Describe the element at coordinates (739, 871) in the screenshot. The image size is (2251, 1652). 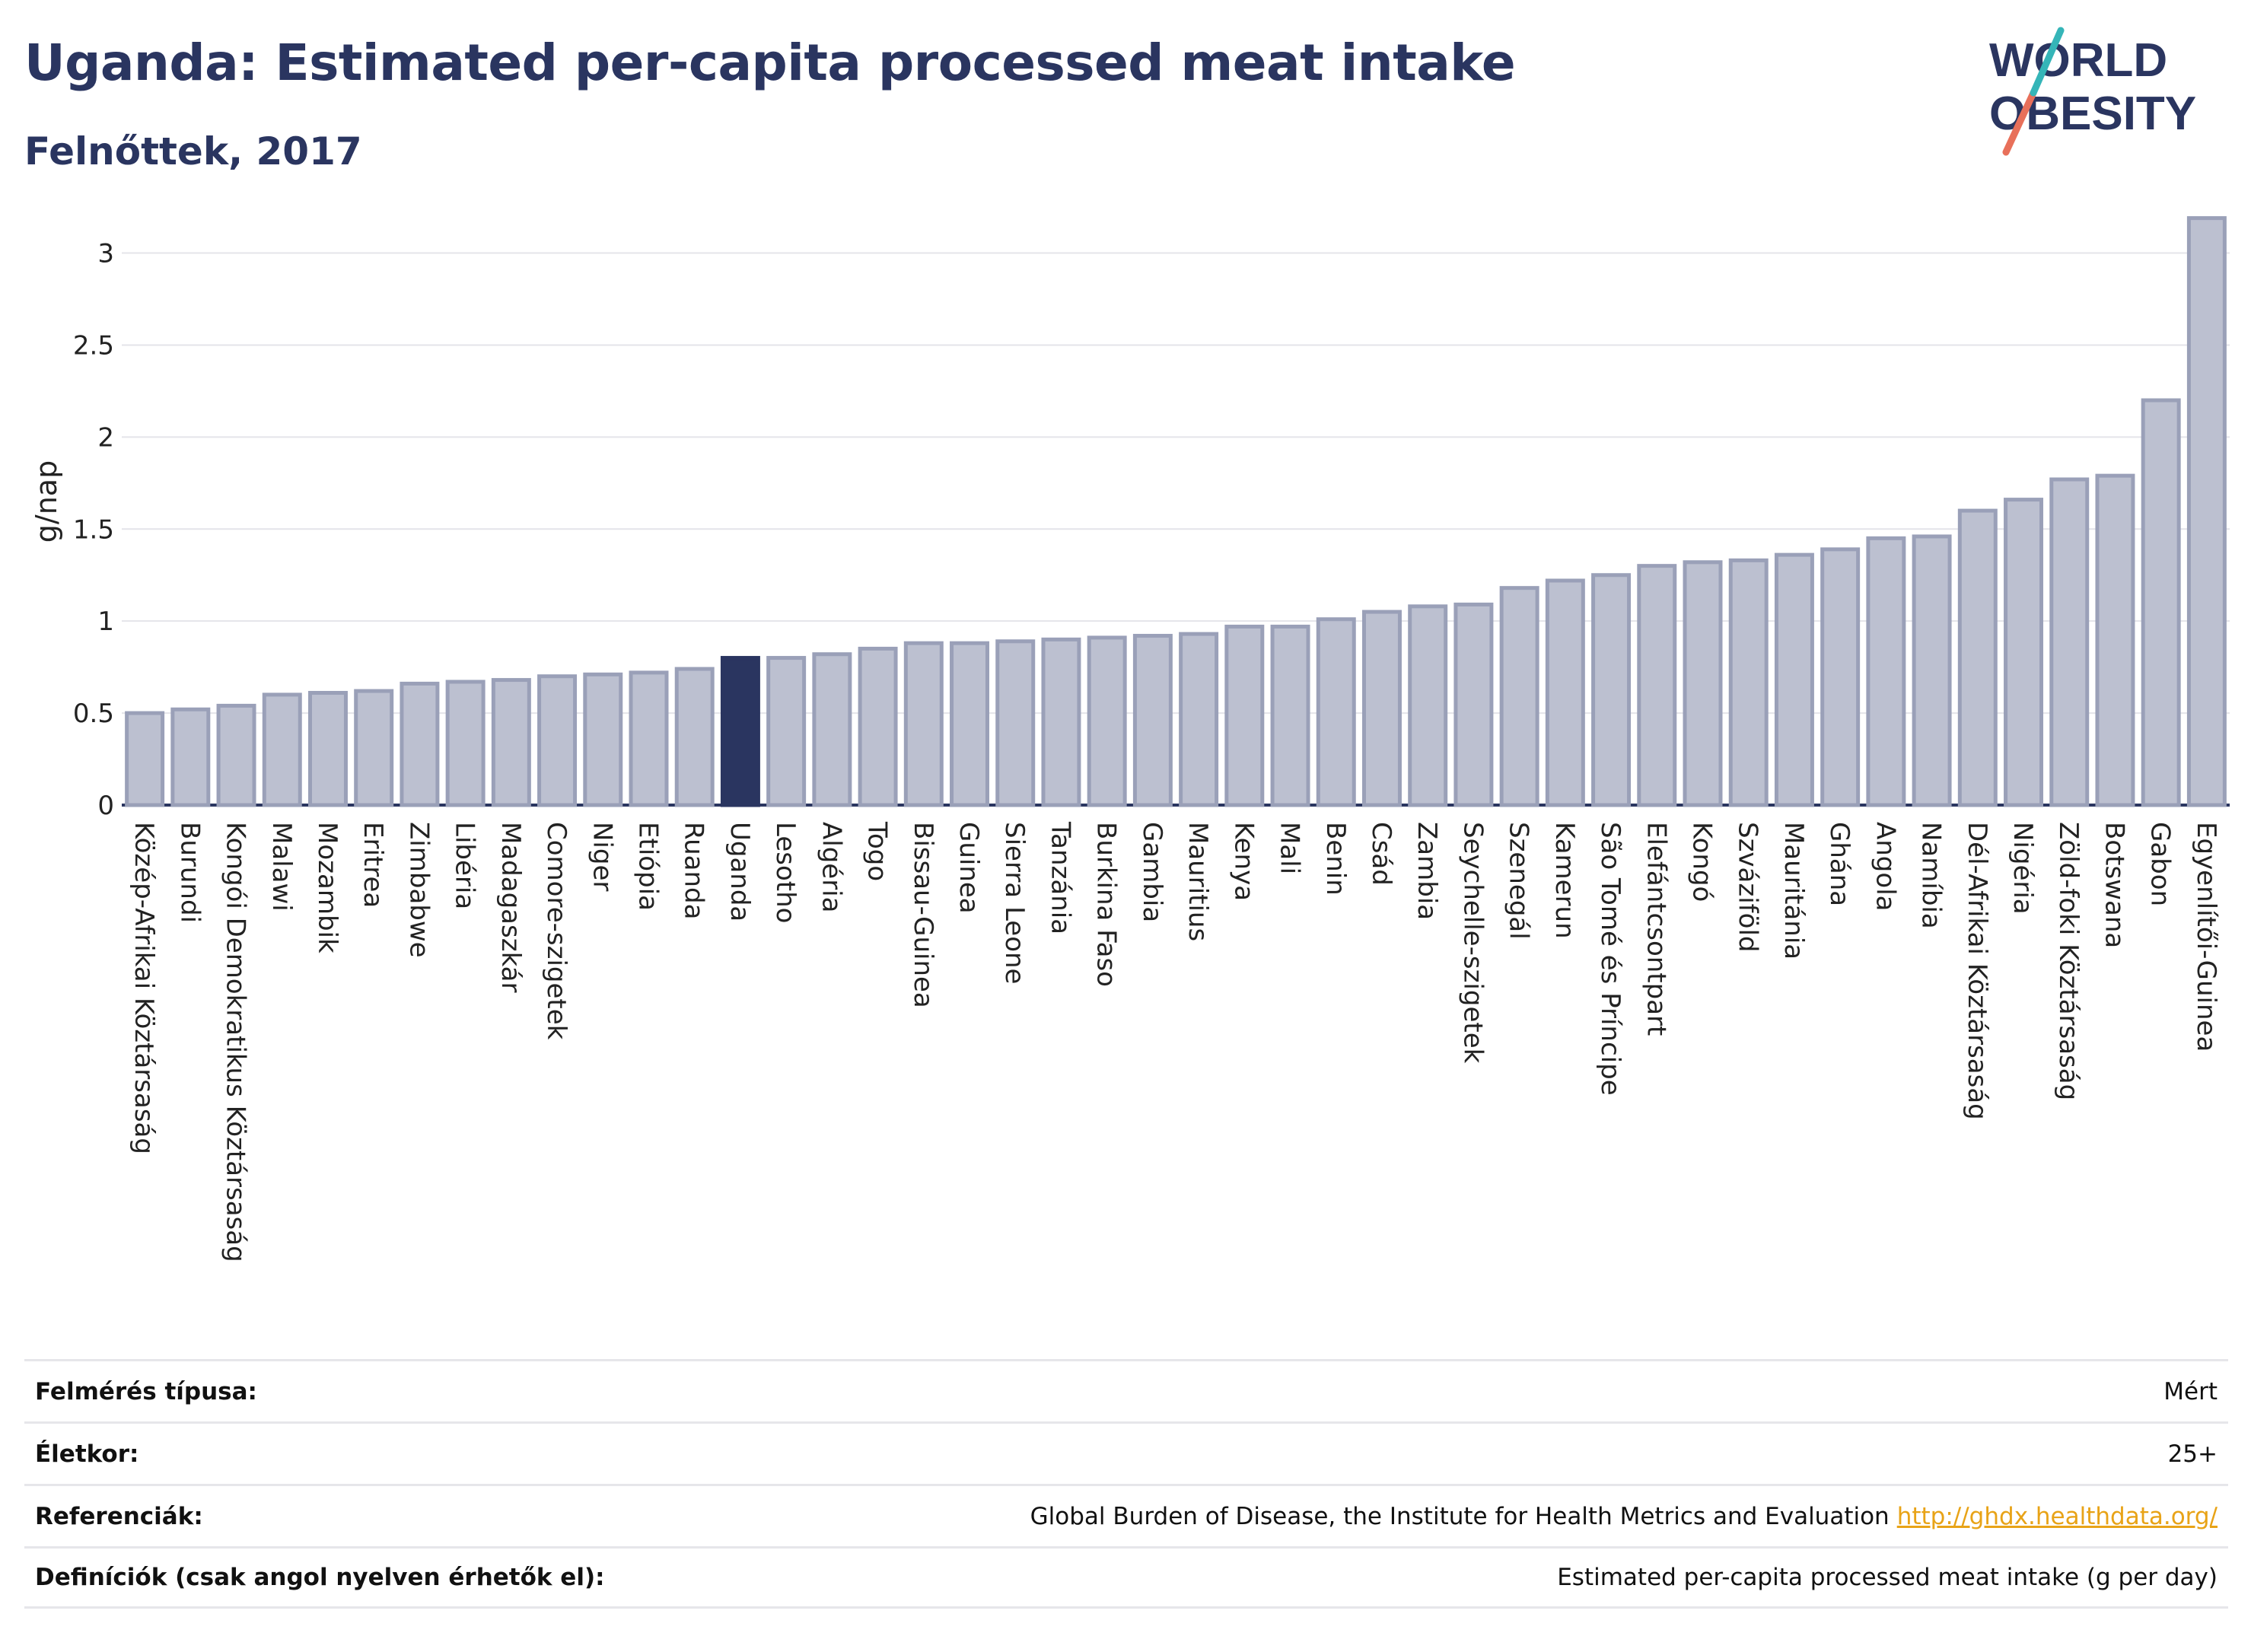
I see `x-tick-label: Uganda` at that location.